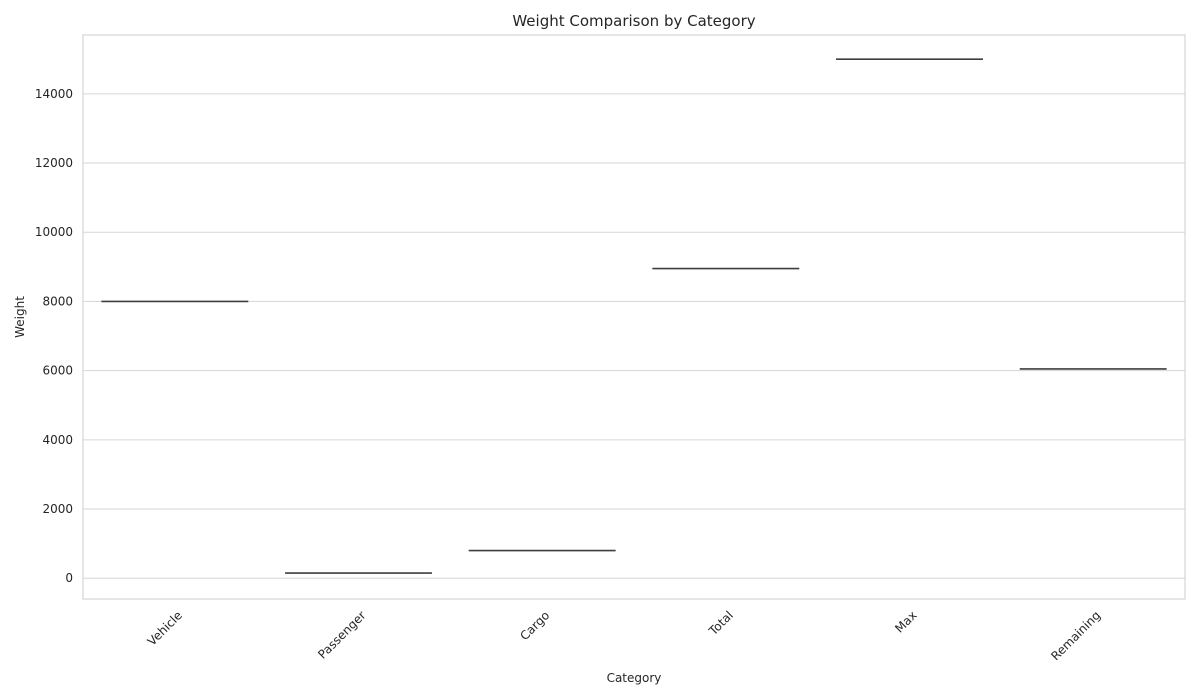 The width and height of the screenshot is (1200, 700). What do you see at coordinates (534, 625) in the screenshot?
I see `x-tick-label: Cargo` at bounding box center [534, 625].